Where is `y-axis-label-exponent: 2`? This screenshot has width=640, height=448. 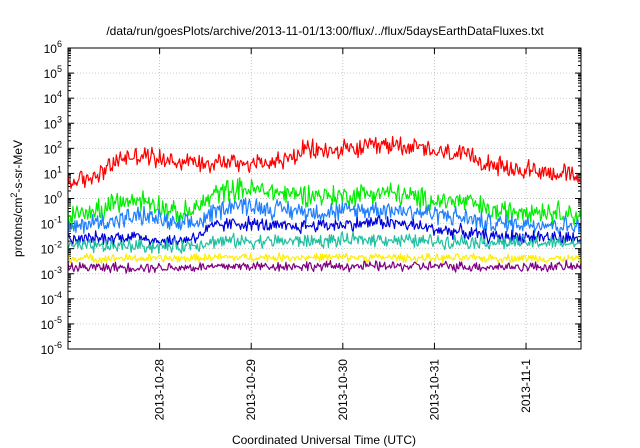 y-axis-label-exponent: 2 is located at coordinates (14, 195).